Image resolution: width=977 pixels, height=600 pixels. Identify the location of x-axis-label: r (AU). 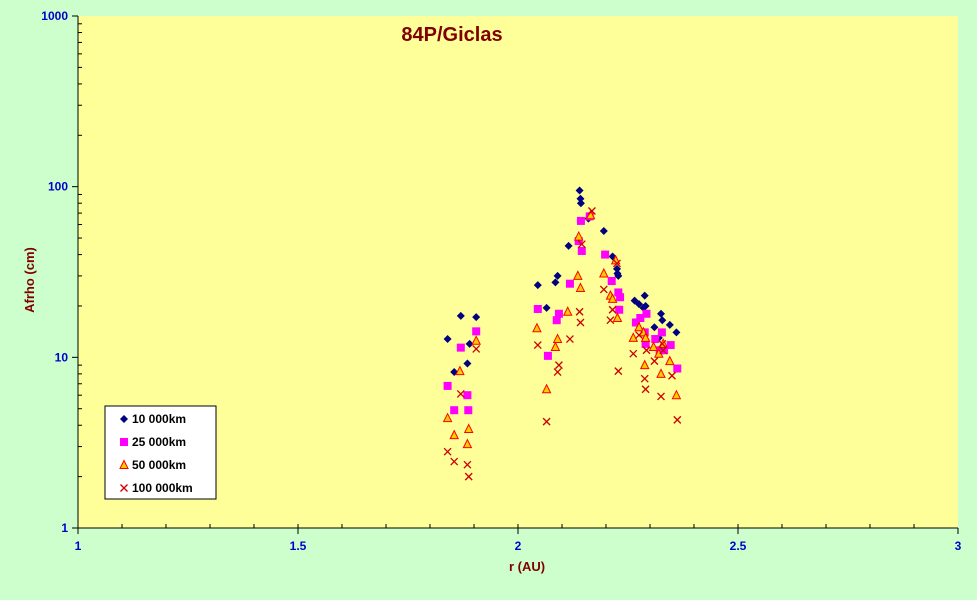
(527, 566).